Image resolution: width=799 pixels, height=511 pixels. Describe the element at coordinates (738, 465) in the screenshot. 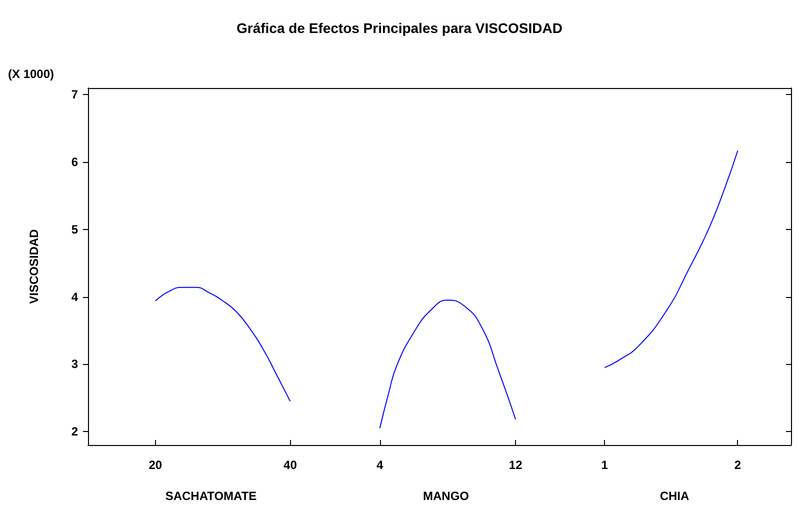

I see `x-tick-label: 2` at that location.